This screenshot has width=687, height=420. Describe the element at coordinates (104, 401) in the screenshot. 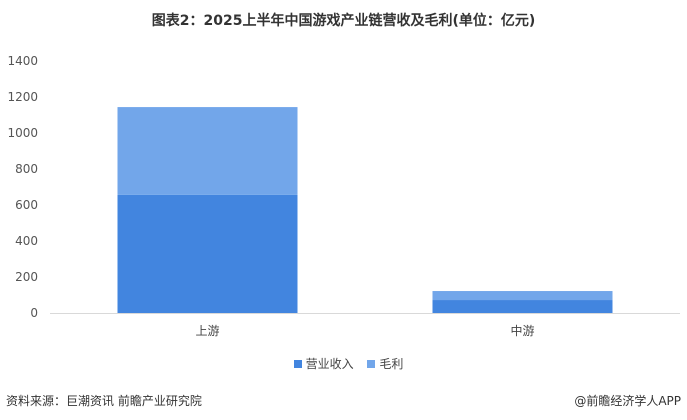

I see `source-note: 资料来源：巨潮资讯 前瞻产业研究院` at that location.